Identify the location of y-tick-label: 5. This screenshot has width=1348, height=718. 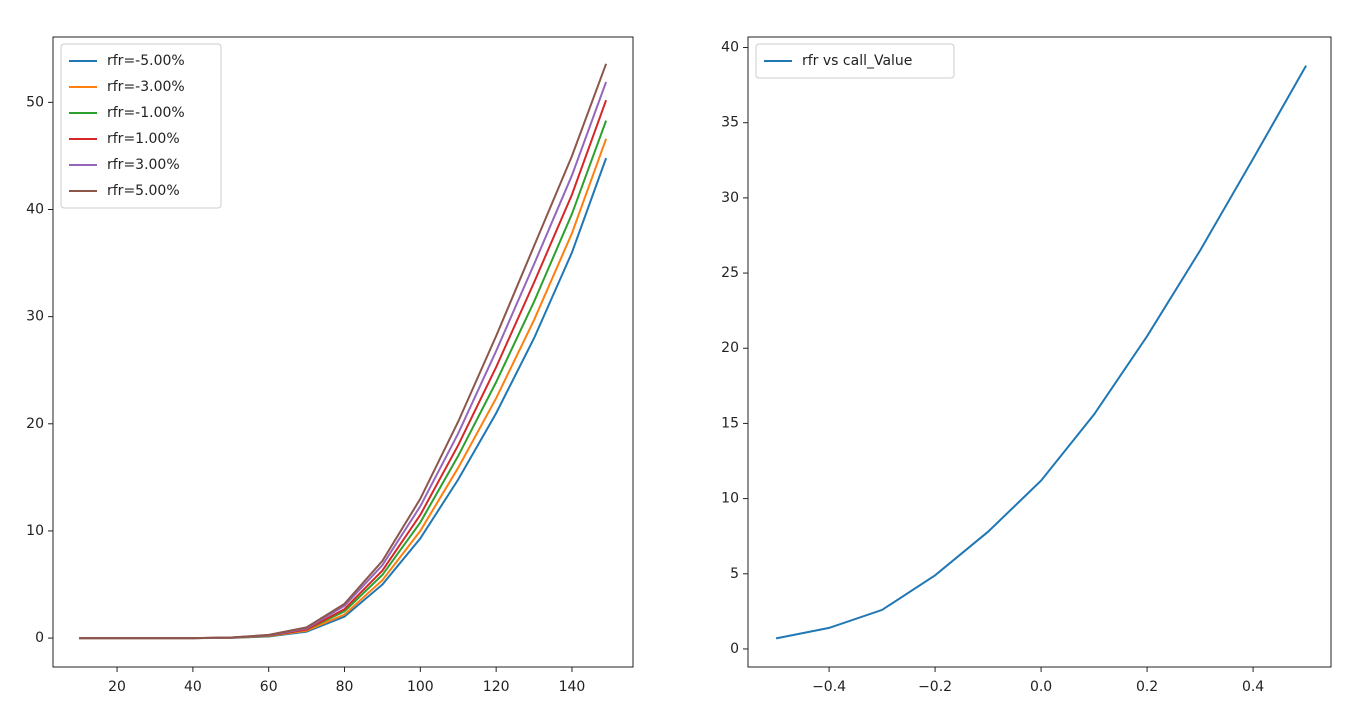
(734, 574).